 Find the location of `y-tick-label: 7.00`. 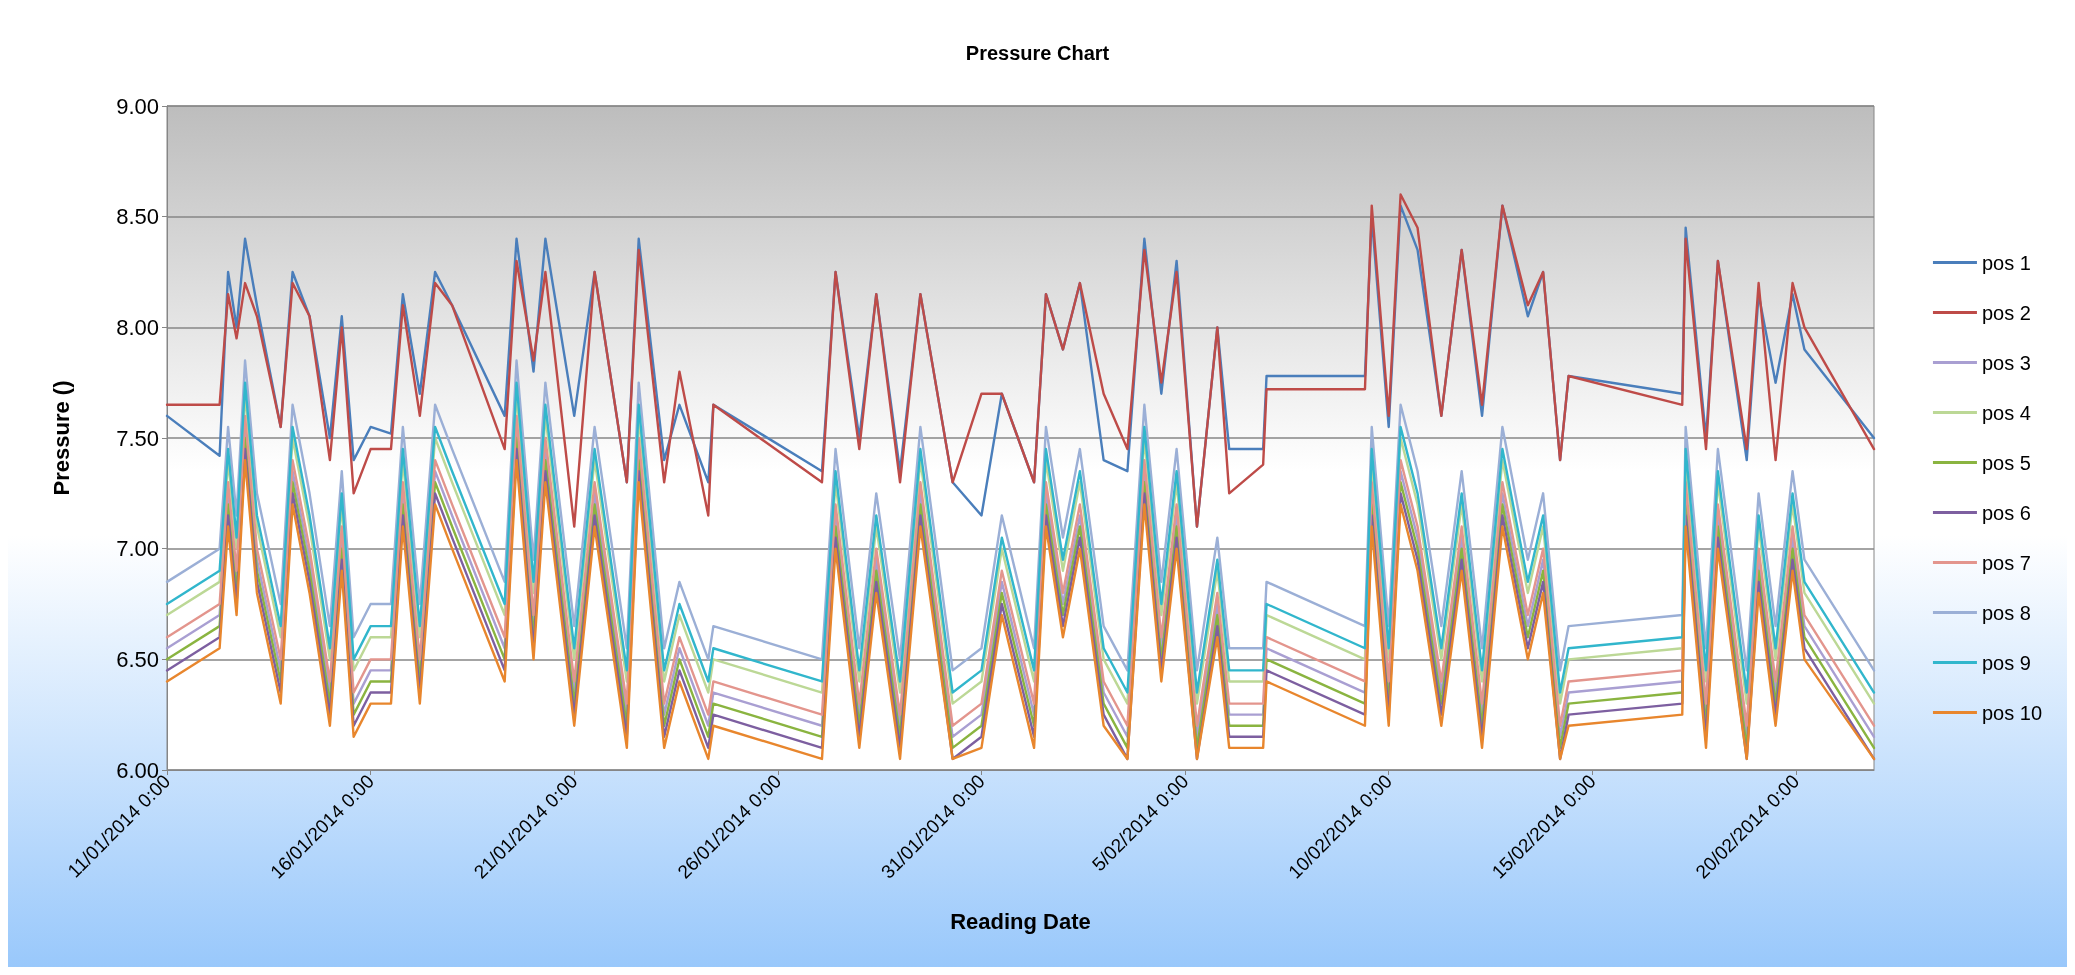

y-tick-label: 7.00 is located at coordinates (137, 549).